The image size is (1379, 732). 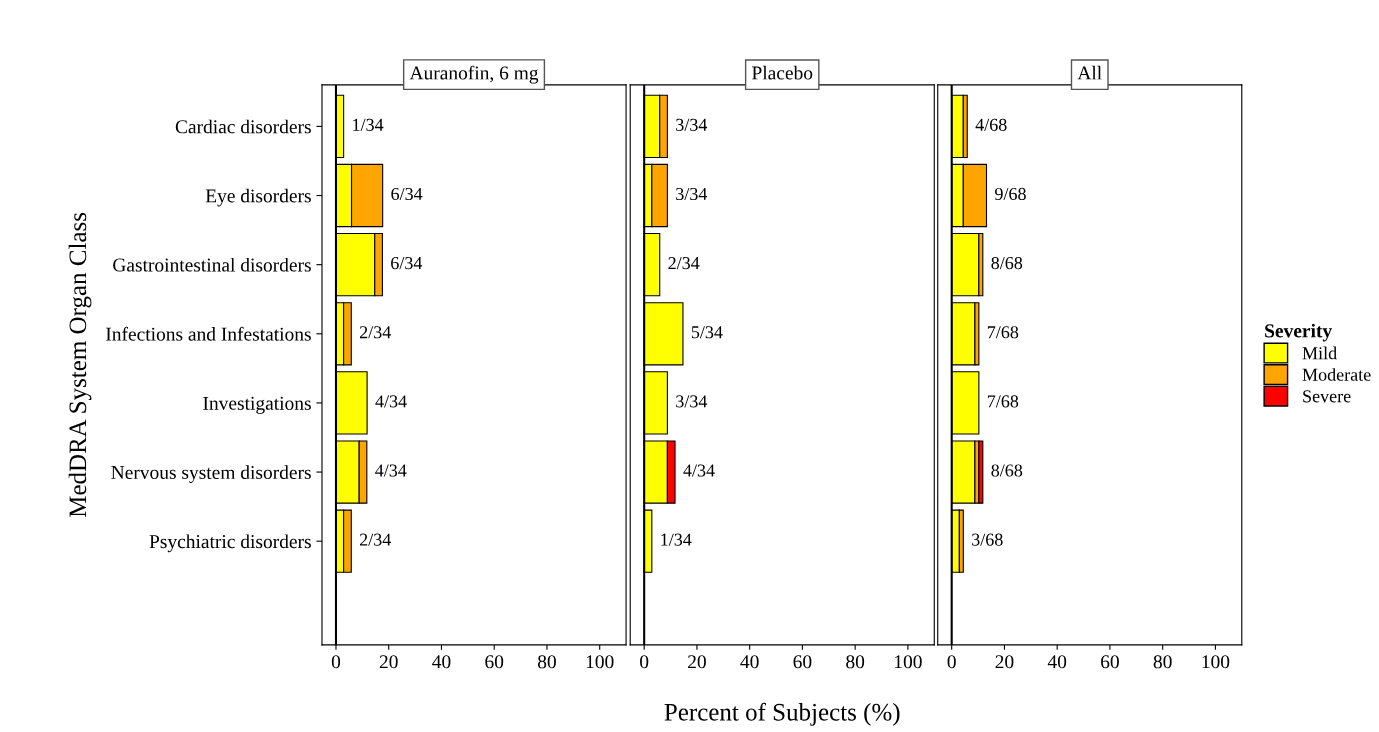 What do you see at coordinates (707, 332) in the screenshot?
I see `total-label: 5/34` at bounding box center [707, 332].